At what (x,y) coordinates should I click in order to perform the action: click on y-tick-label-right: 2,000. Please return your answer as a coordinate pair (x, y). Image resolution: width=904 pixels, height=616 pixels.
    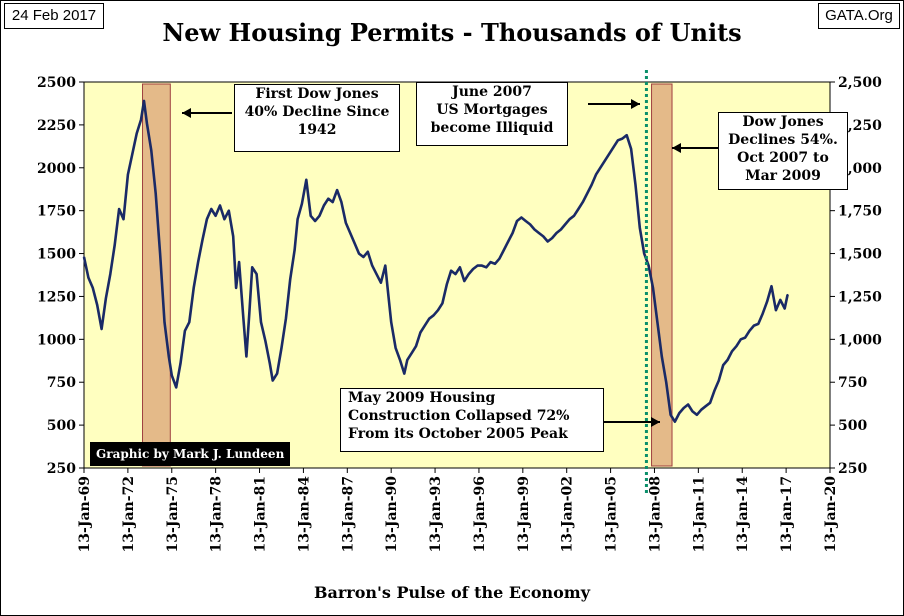
    Looking at the image, I should click on (860, 169).